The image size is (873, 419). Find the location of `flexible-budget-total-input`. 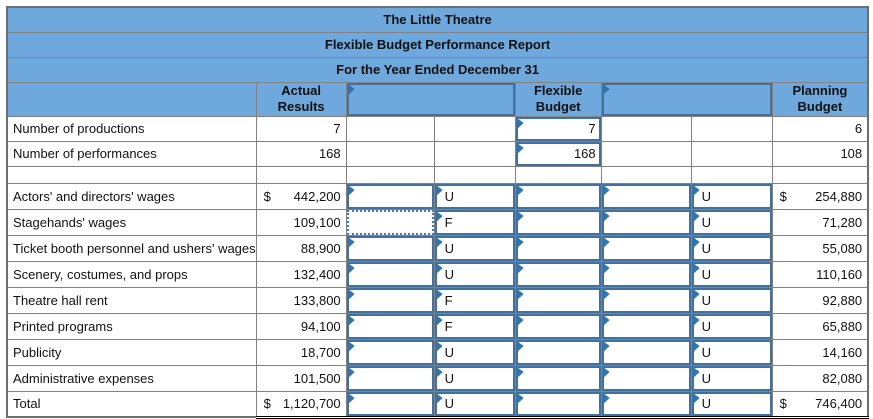

flexible-budget-total-input is located at coordinates (558, 404).